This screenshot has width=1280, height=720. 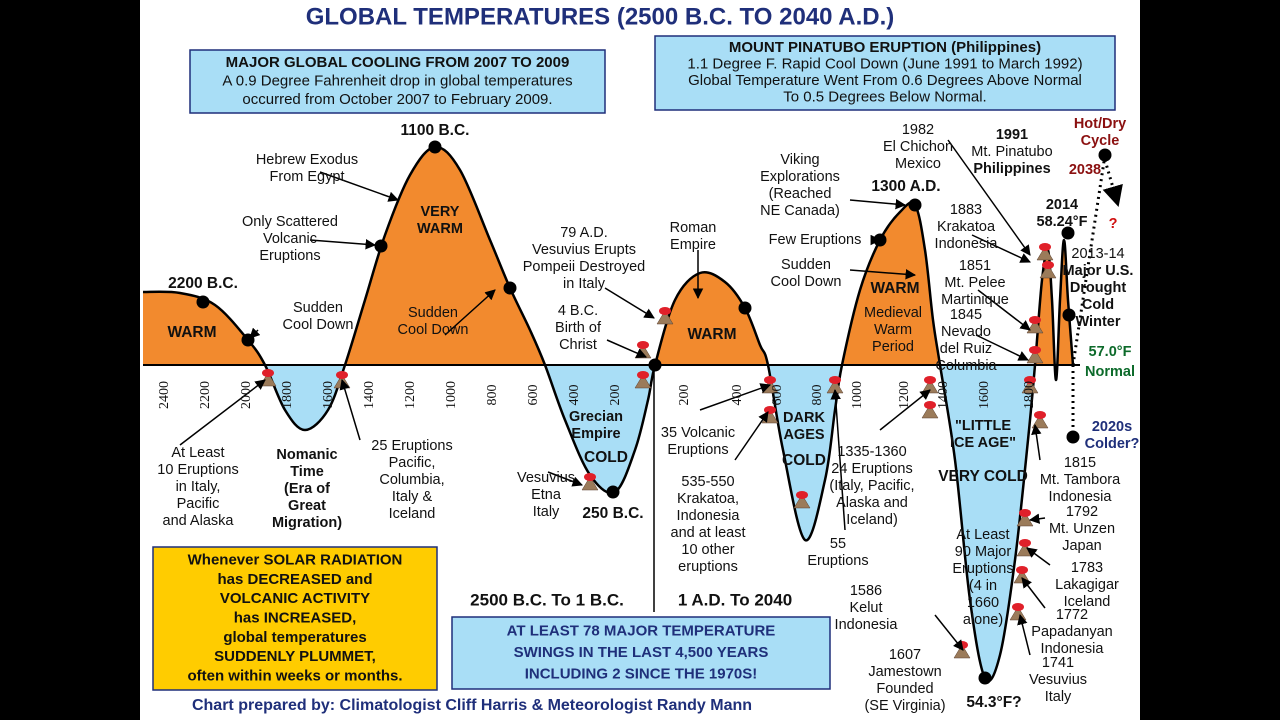 What do you see at coordinates (803, 435) in the screenshot?
I see `annotation: AGES` at bounding box center [803, 435].